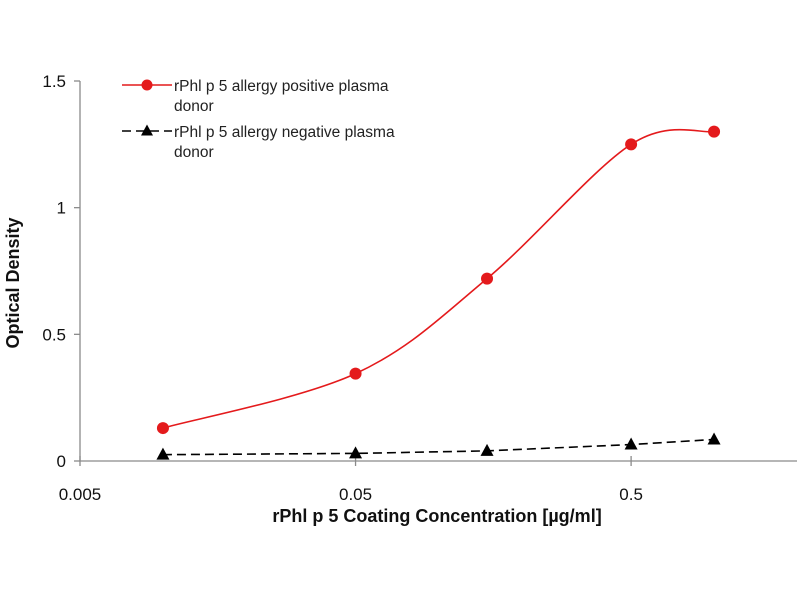 This screenshot has width=800, height=600. Describe the element at coordinates (281, 86) in the screenshot. I see `legend-label-positive-line1: rPhl p 5 allergy positive plasma` at that location.